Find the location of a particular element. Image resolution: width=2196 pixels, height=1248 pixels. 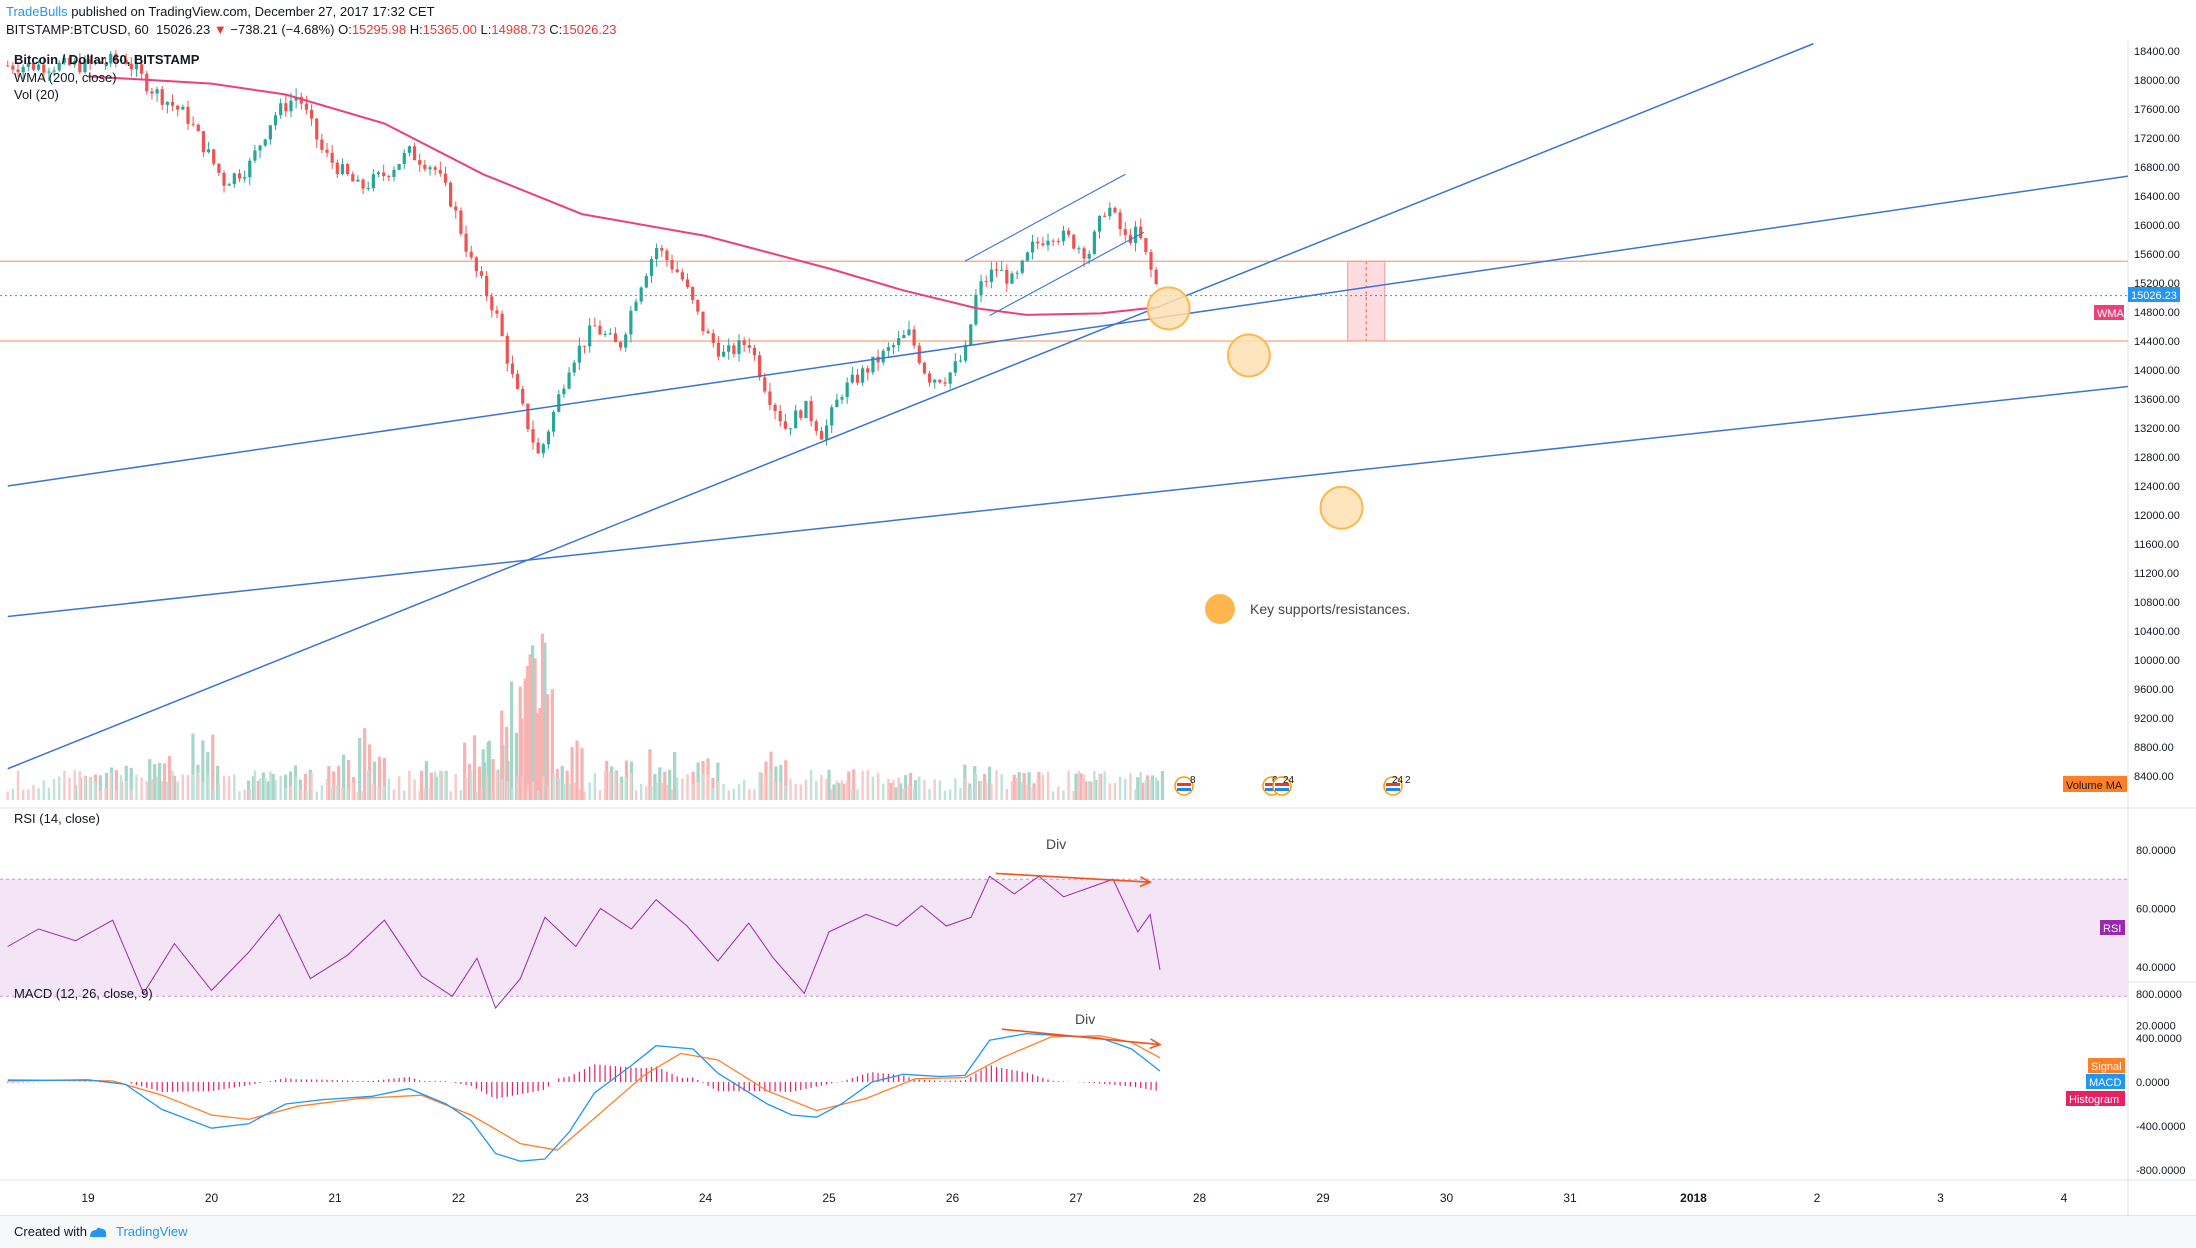

tradingview-link: TradingView is located at coordinates (152, 1231).